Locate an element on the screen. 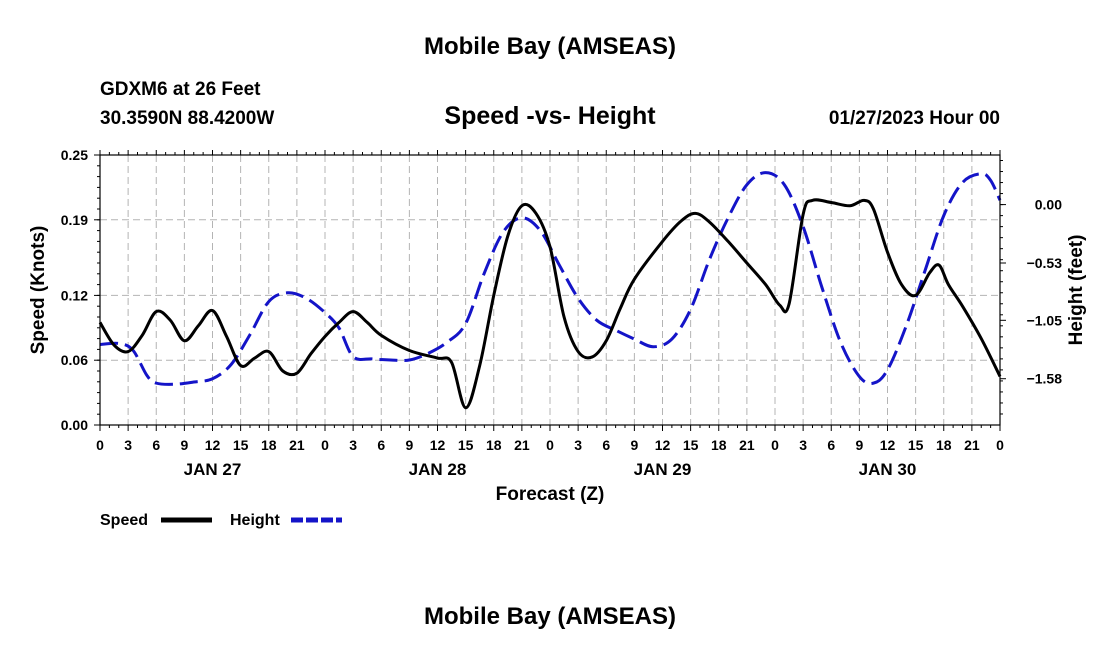  day-label: JAN 28 is located at coordinates (438, 469).